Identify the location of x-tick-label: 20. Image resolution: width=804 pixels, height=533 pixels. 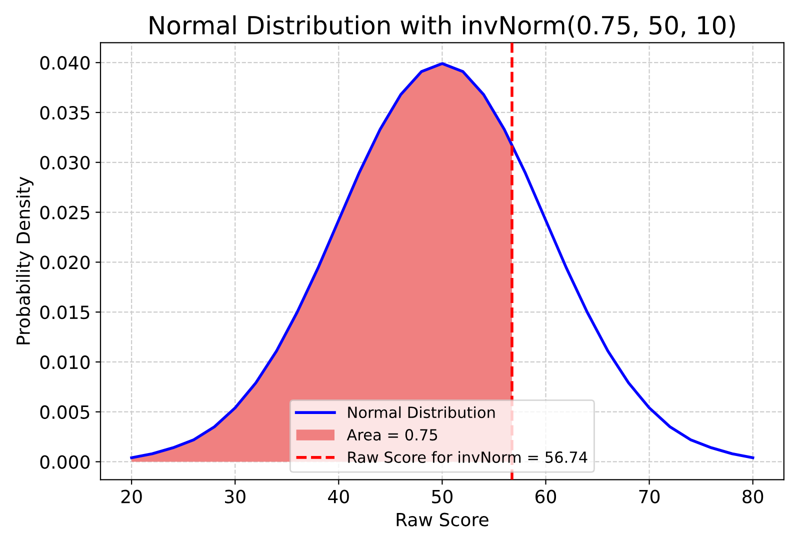
(131, 497).